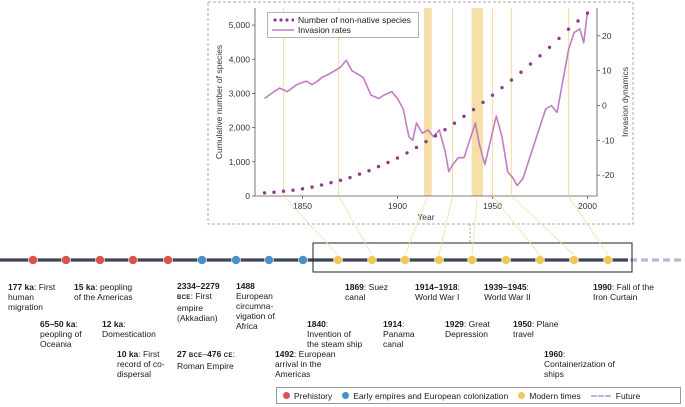  Describe the element at coordinates (346, 395) in the screenshot. I see `empires-dot-icon` at that location.